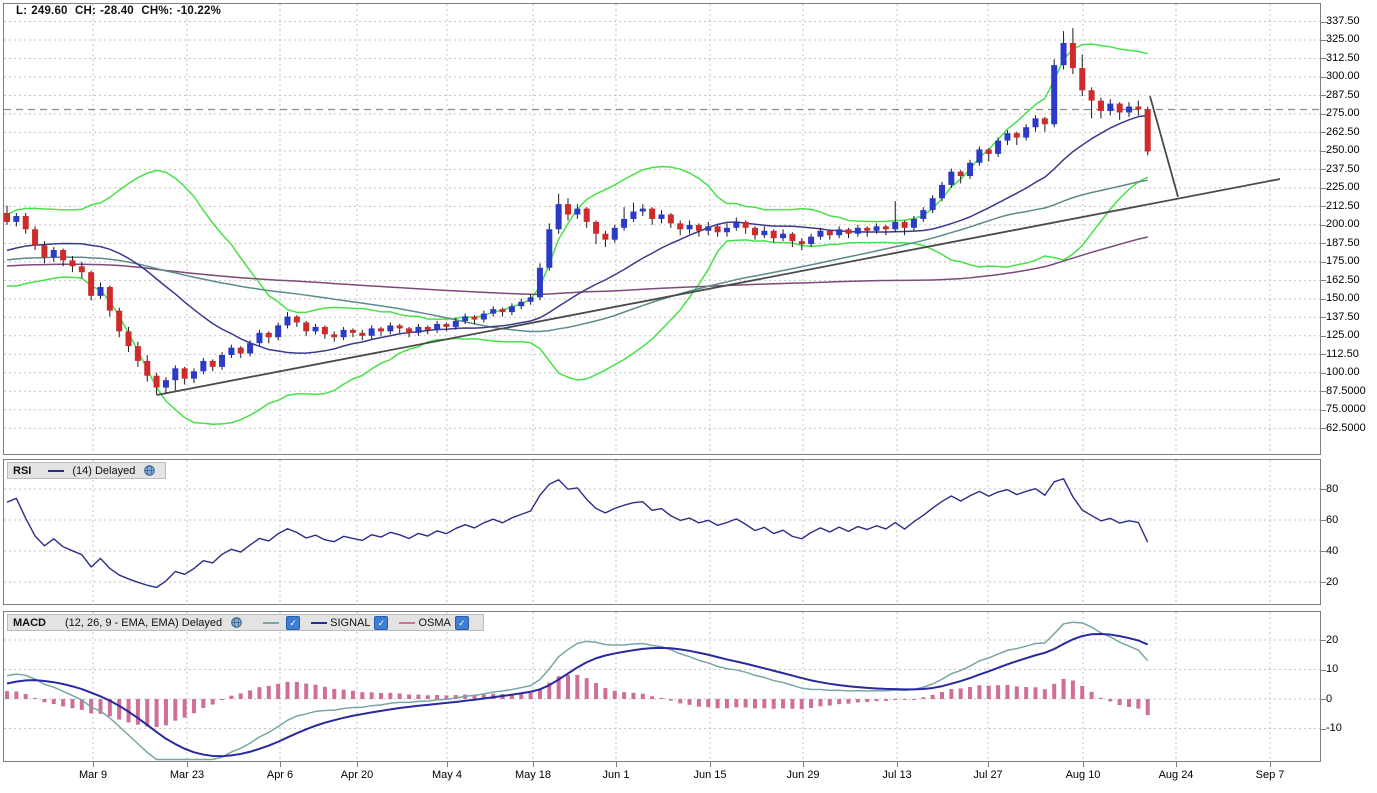  What do you see at coordinates (49, 11) in the screenshot?
I see `last-value: 249.60` at bounding box center [49, 11].